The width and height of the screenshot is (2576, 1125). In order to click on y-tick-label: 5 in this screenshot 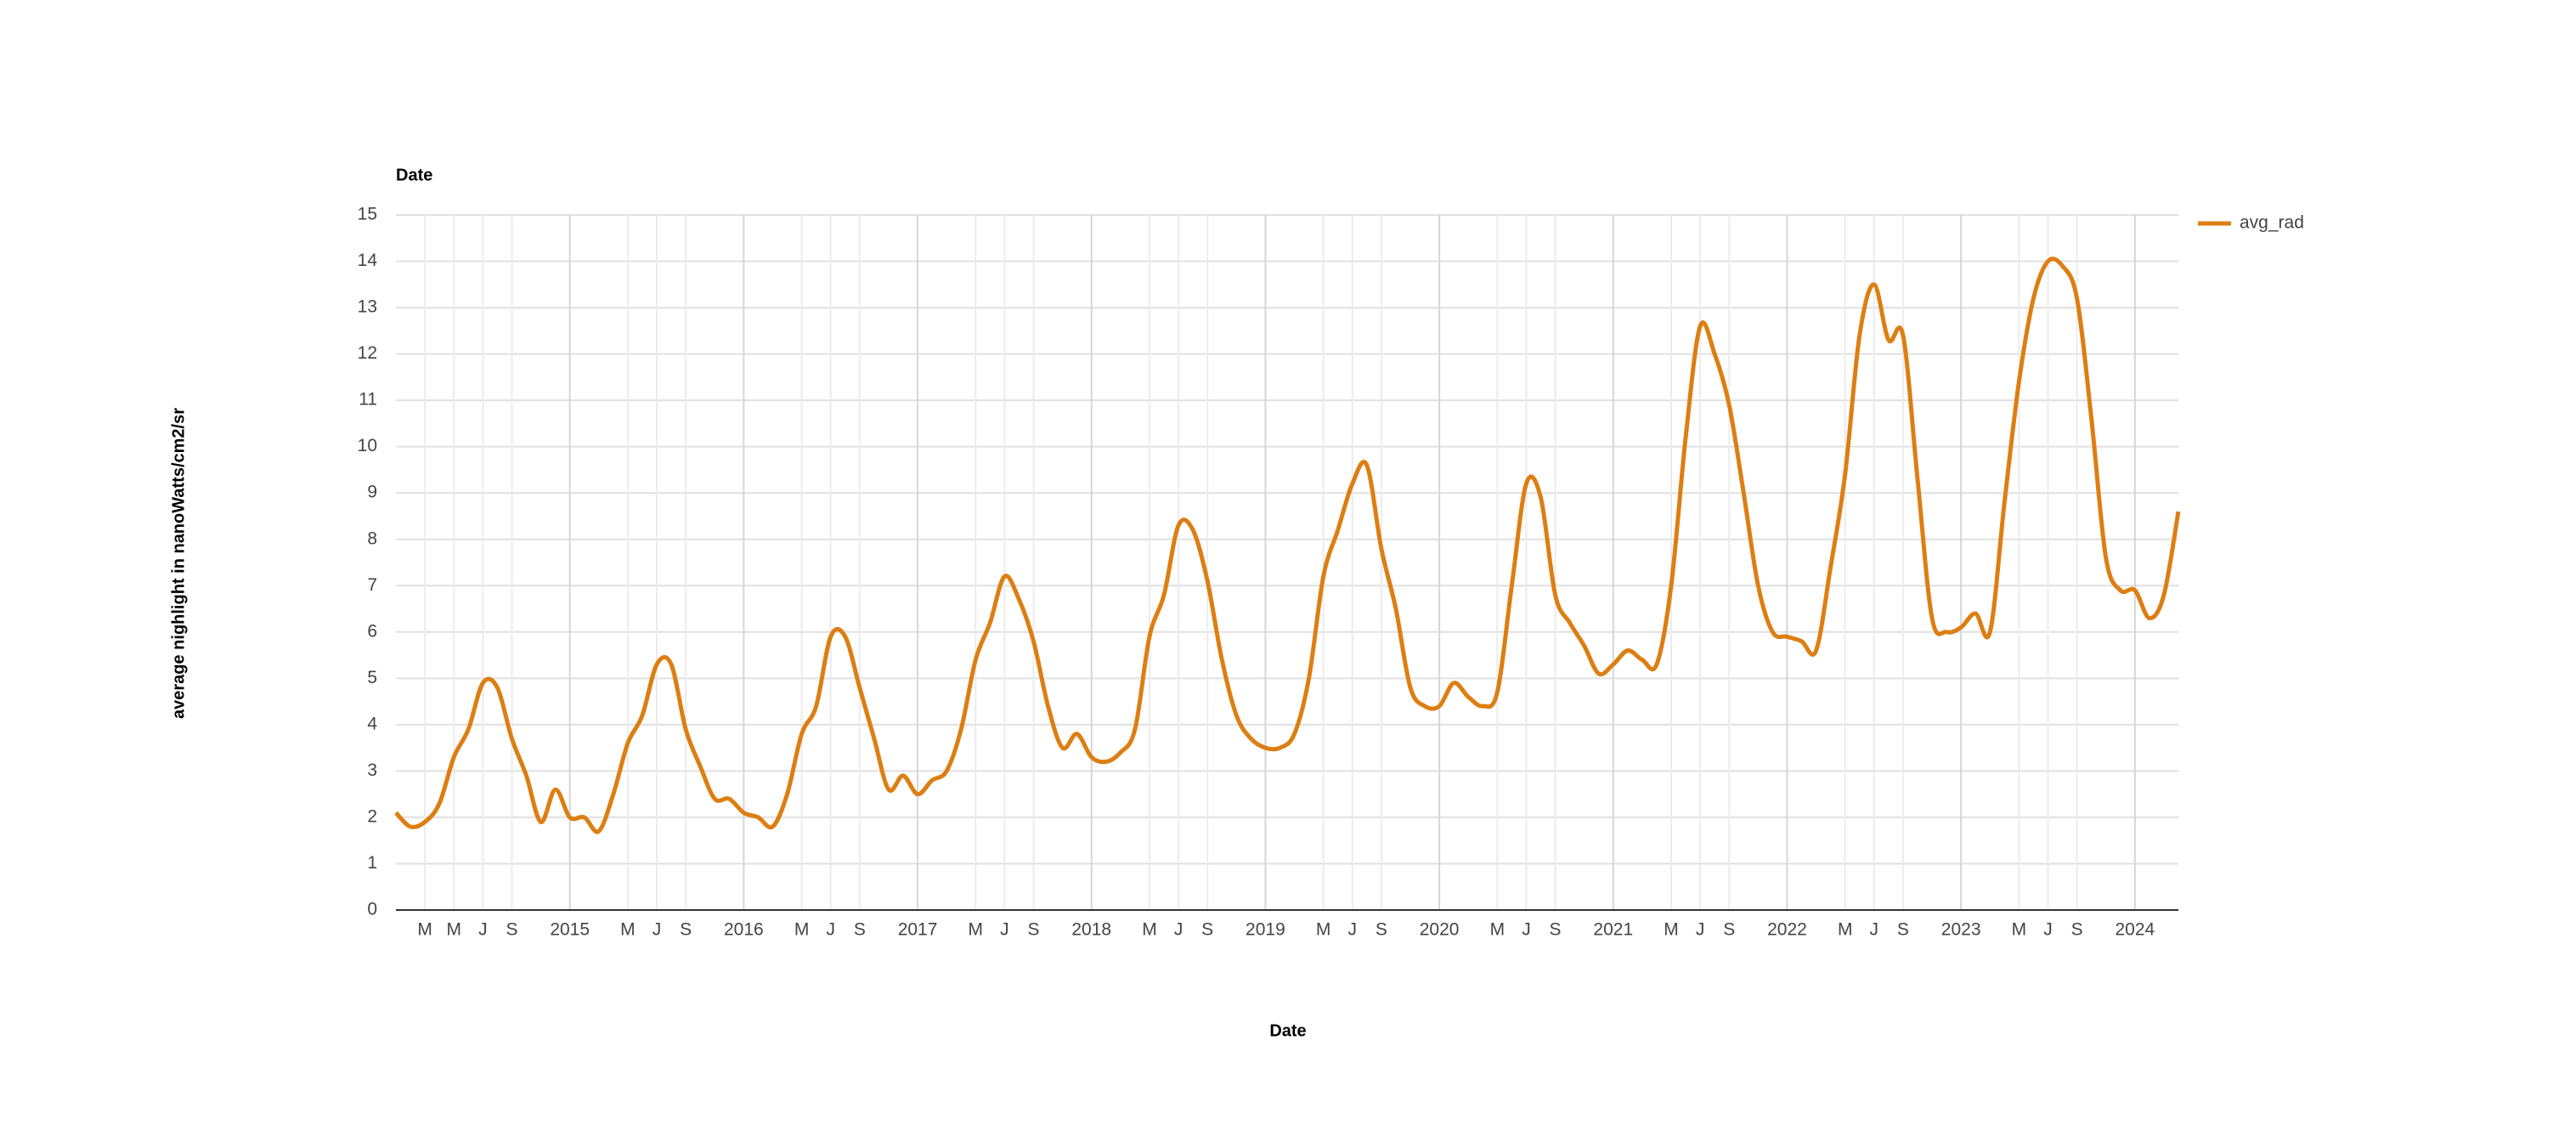, I will do `click(372, 677)`.